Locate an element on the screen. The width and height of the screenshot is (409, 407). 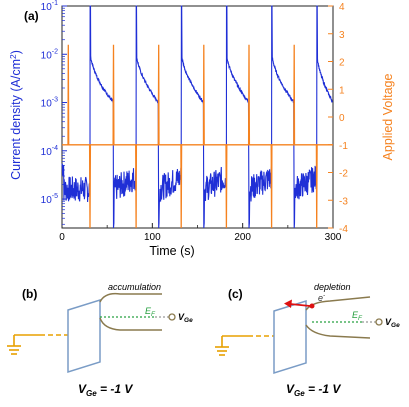
ground-symbol-c is located at coordinates (244, 345).